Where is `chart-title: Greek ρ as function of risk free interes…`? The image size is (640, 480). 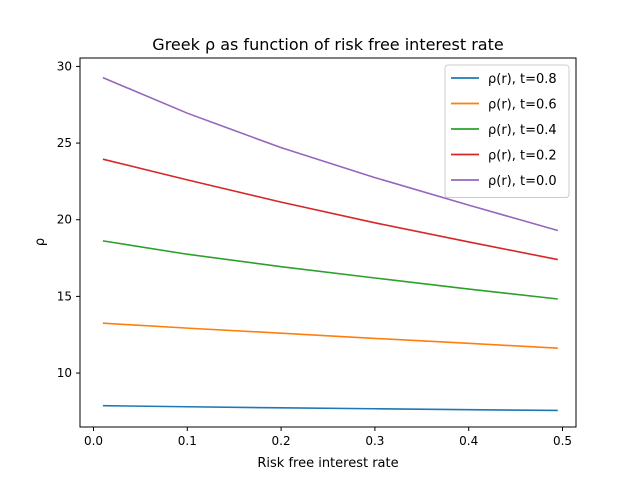 chart-title: Greek ρ as function of risk free interes… is located at coordinates (327, 44).